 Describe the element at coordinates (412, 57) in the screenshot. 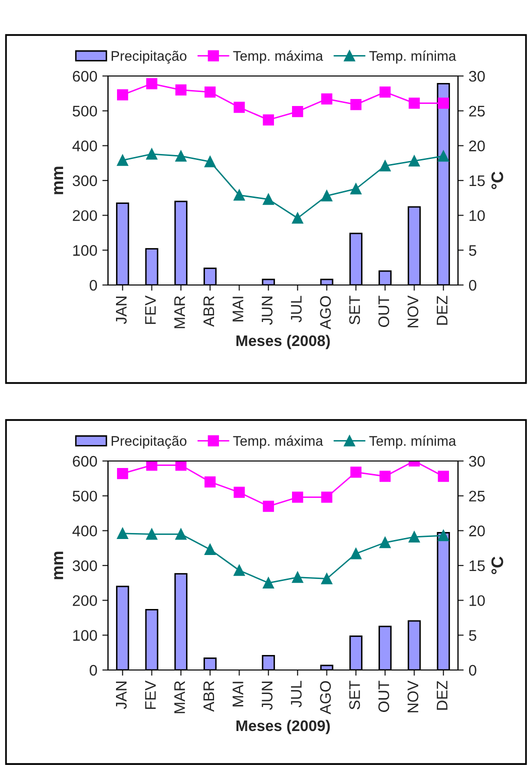

I see `legend-label: Temp. mínima` at that location.